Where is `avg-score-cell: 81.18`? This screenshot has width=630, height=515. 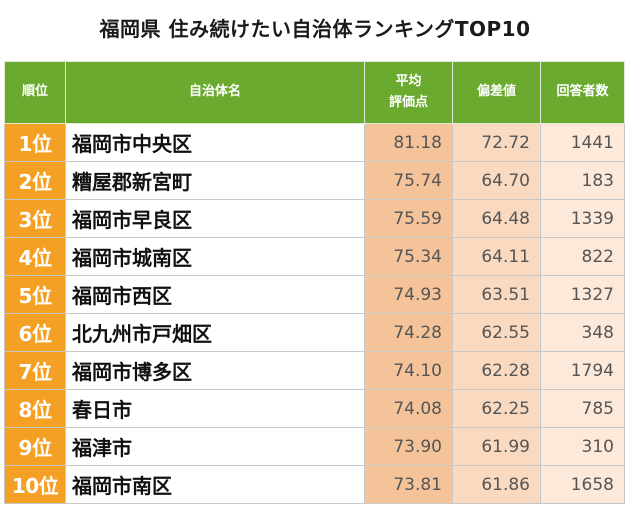
avg-score-cell: 81.18 is located at coordinates (408, 142).